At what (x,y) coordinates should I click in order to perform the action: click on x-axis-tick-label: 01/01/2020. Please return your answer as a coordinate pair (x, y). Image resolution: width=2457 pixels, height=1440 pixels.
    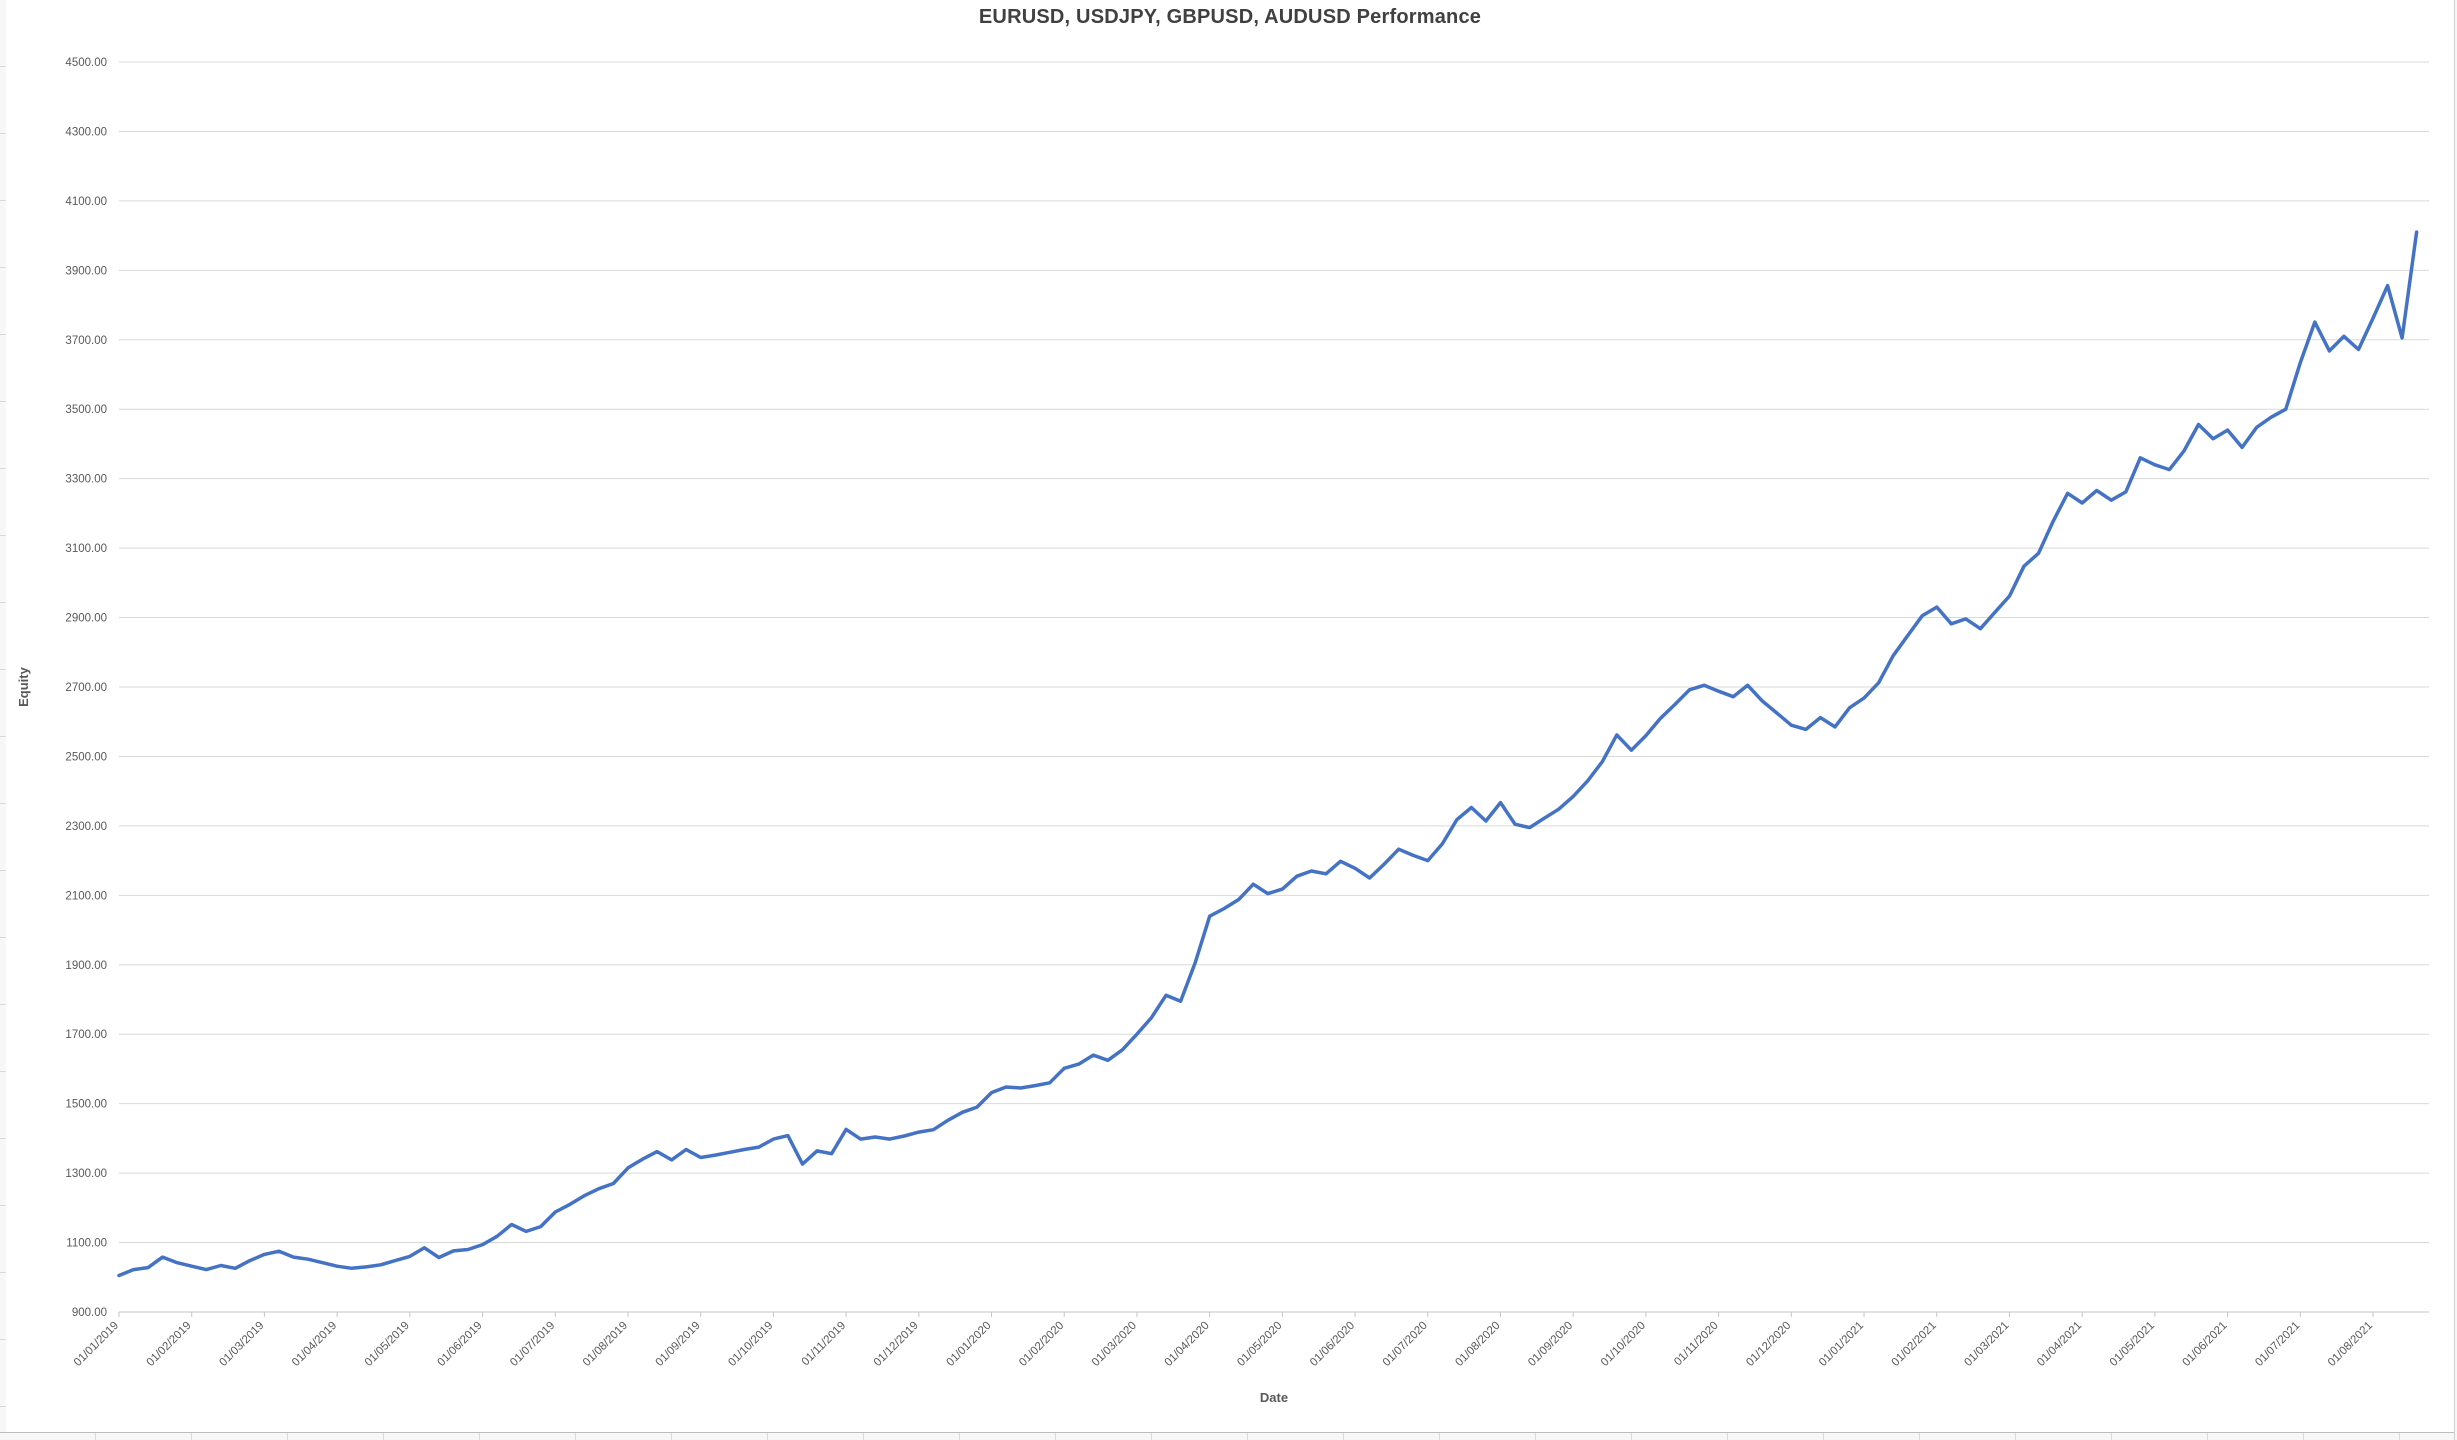
    Looking at the image, I should click on (968, 1344).